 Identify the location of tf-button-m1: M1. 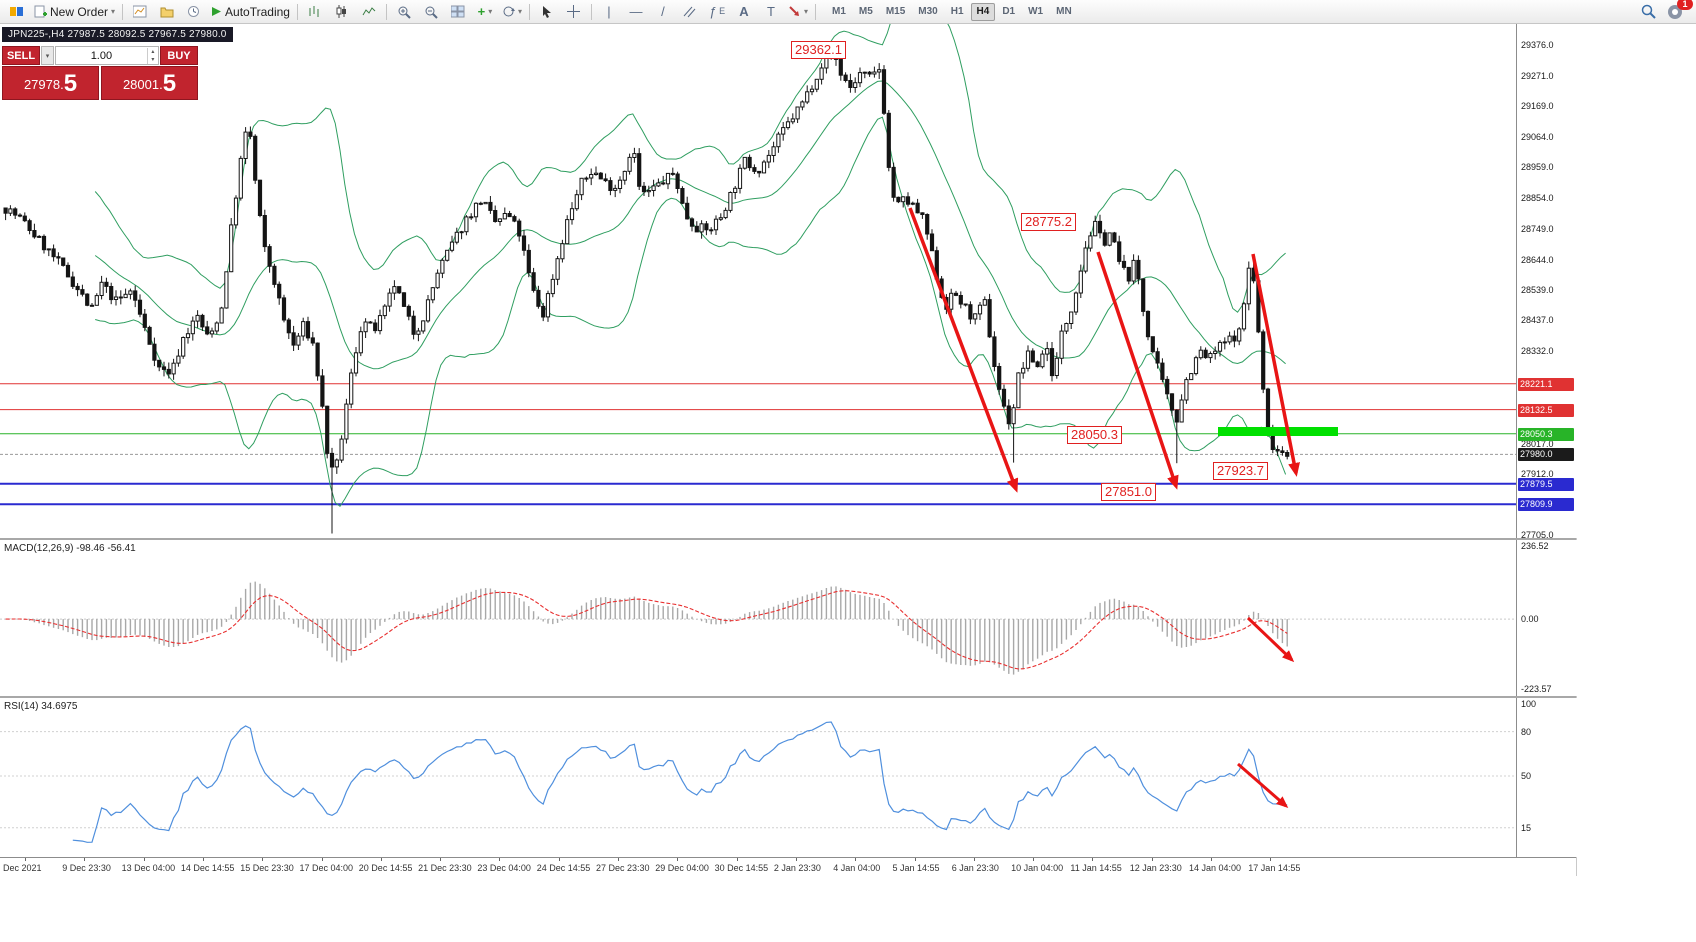
(839, 11).